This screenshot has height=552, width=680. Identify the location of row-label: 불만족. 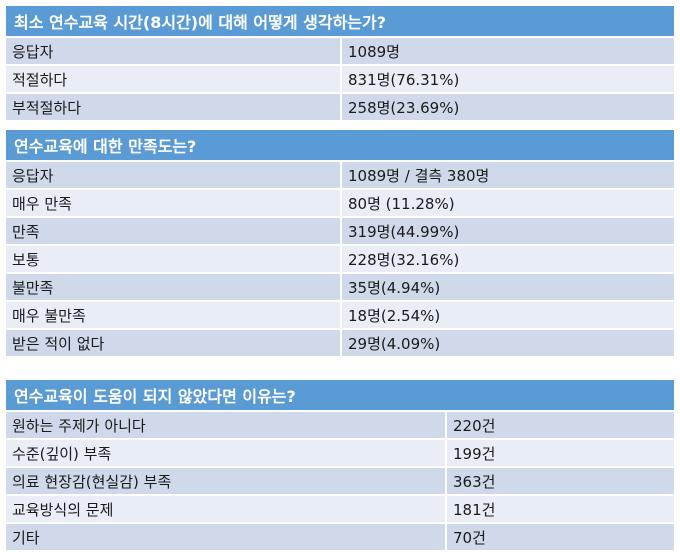
(173, 287).